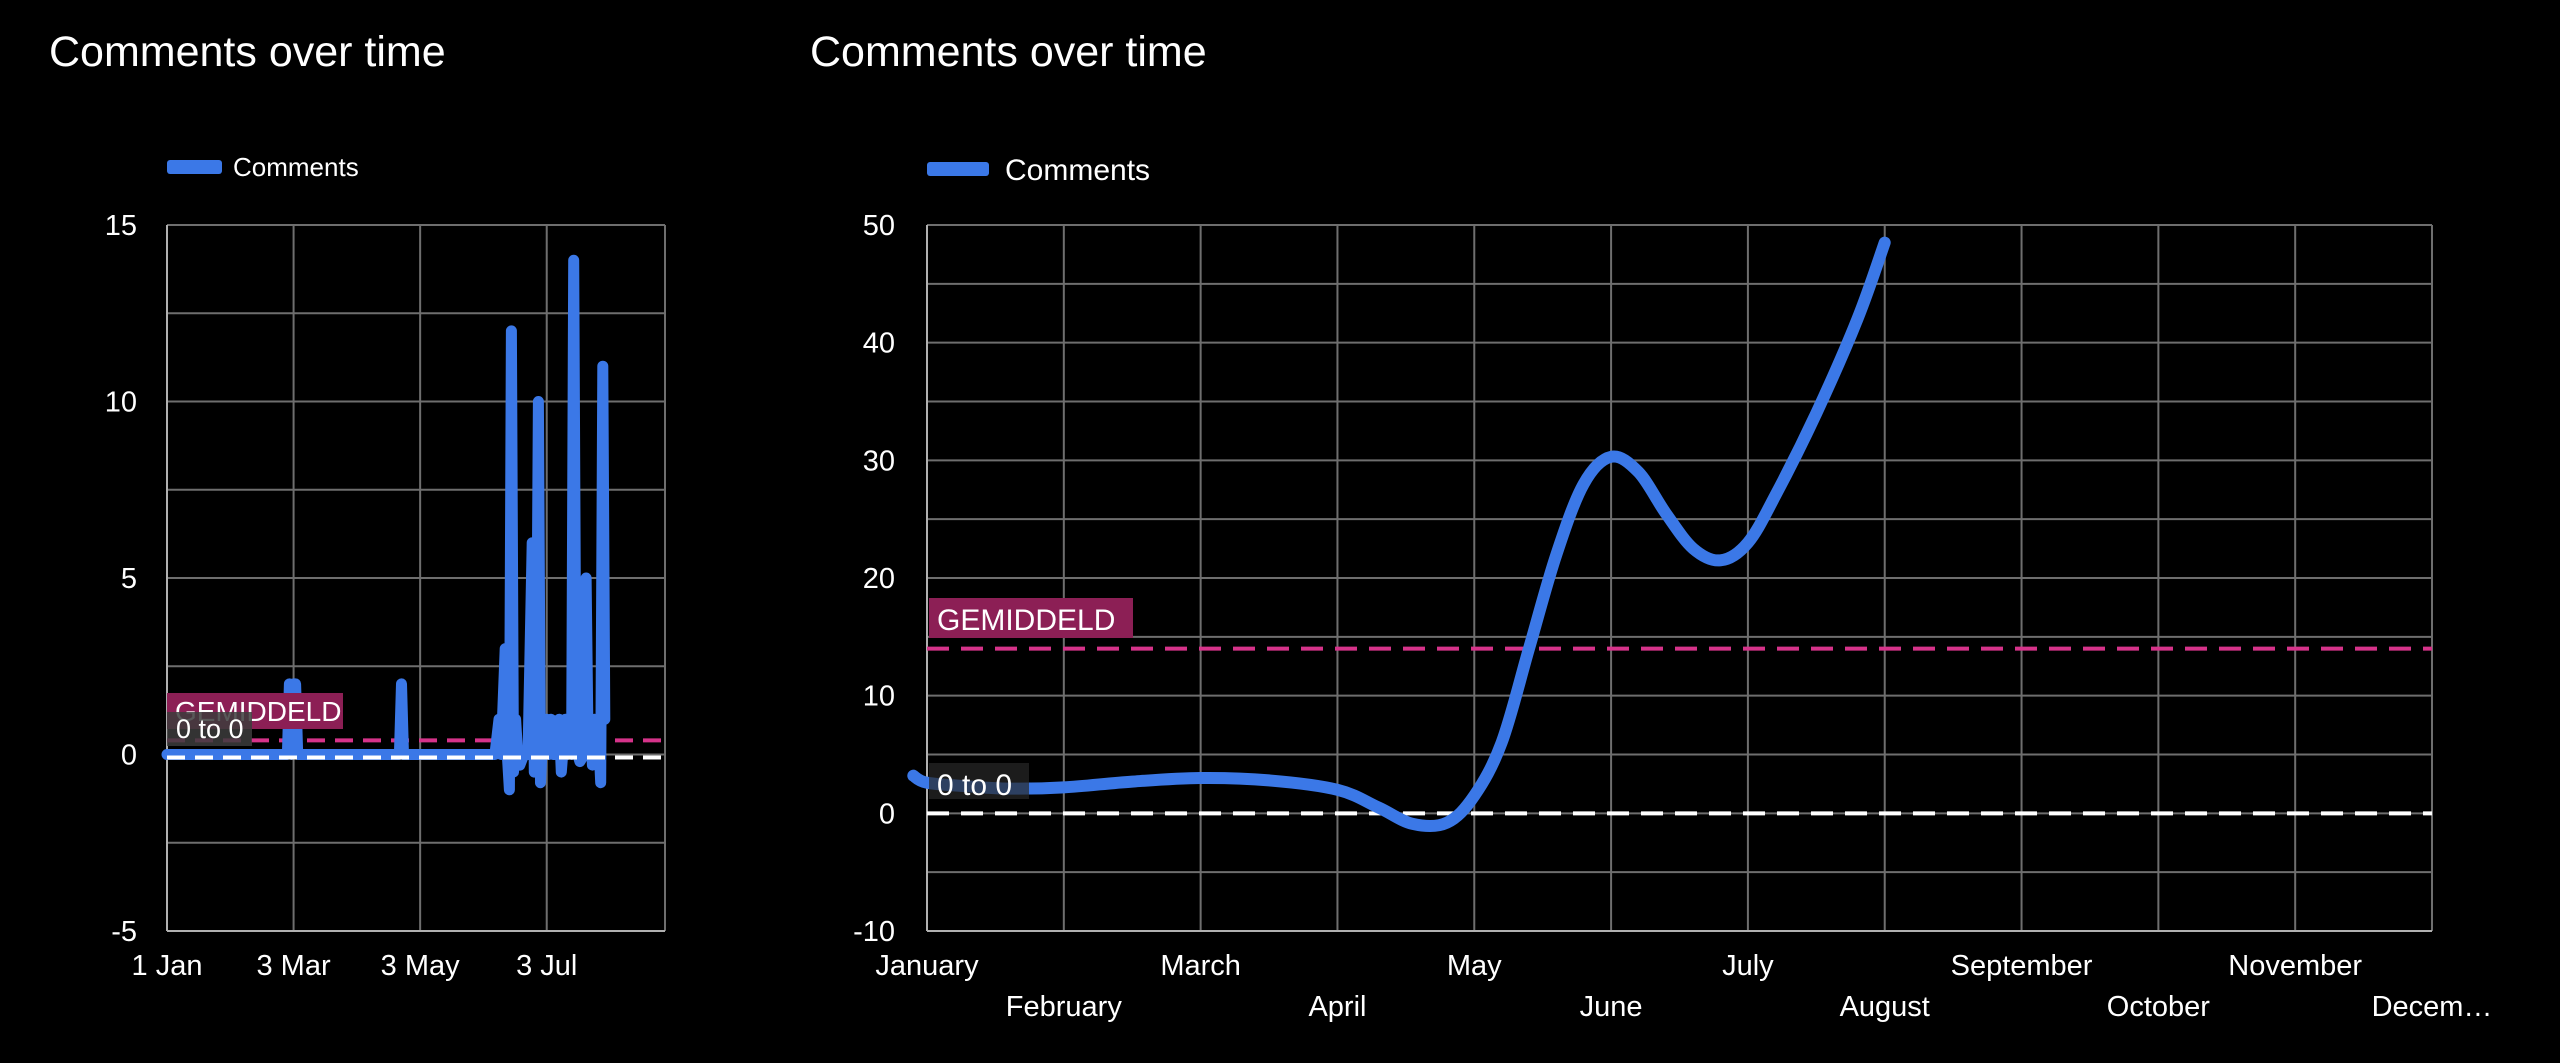 Image resolution: width=2560 pixels, height=1063 pixels. What do you see at coordinates (546, 966) in the screenshot?
I see `x-tick-label: 3 Jul` at bounding box center [546, 966].